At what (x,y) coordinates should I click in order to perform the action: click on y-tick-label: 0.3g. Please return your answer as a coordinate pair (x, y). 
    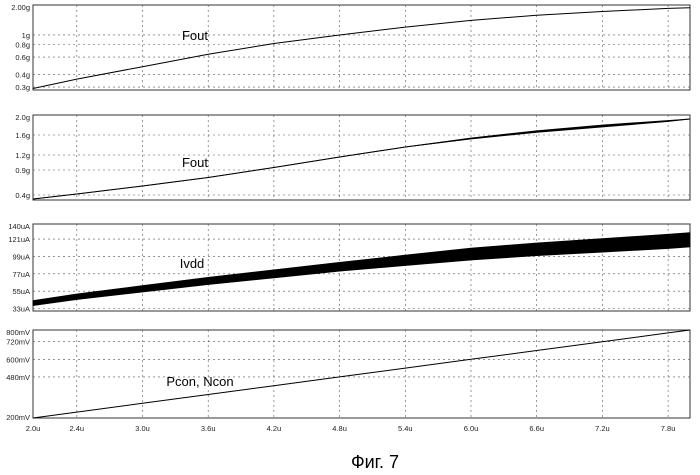
    Looking at the image, I should click on (22, 87).